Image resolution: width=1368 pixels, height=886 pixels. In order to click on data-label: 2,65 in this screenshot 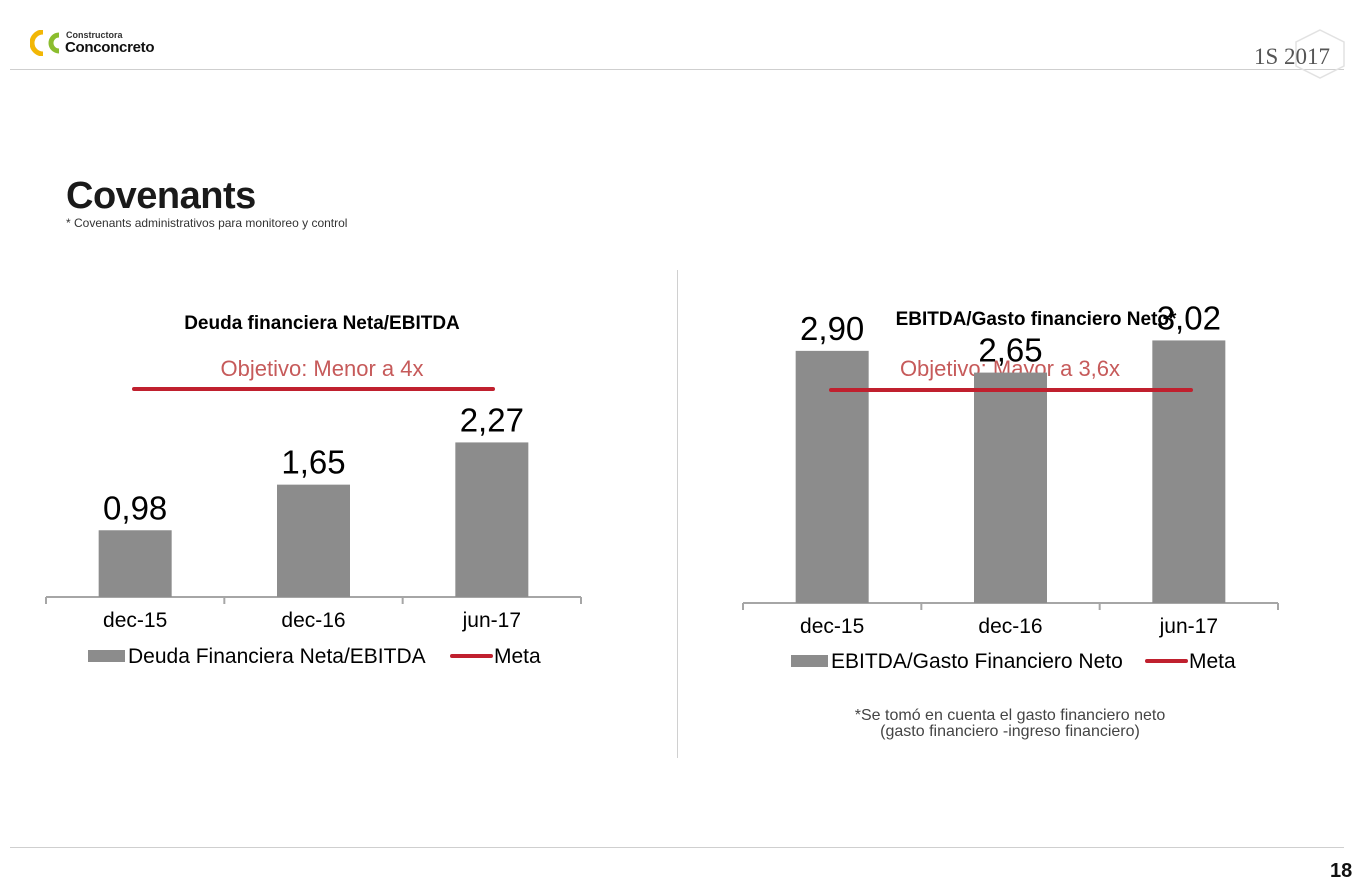, I will do `click(1010, 350)`.